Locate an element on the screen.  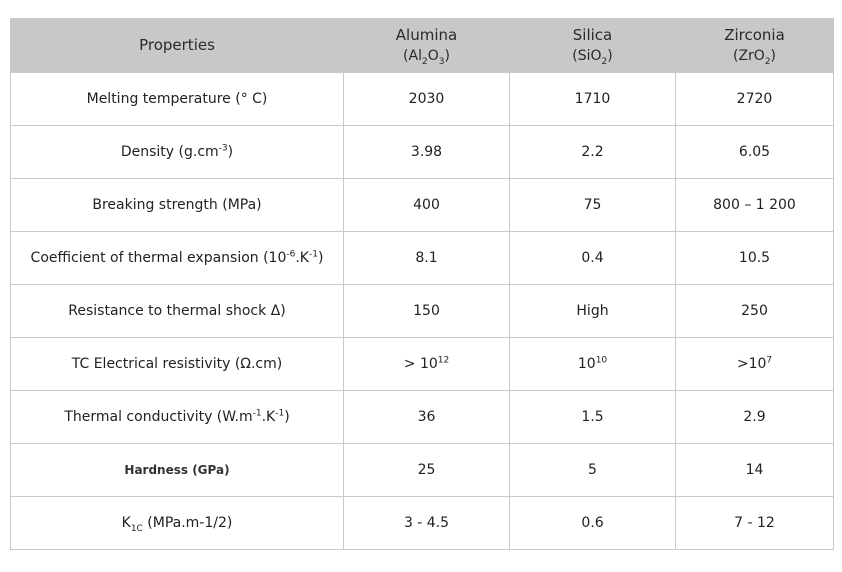
row-label: Density (g.cm-3) is located at coordinates (177, 152).